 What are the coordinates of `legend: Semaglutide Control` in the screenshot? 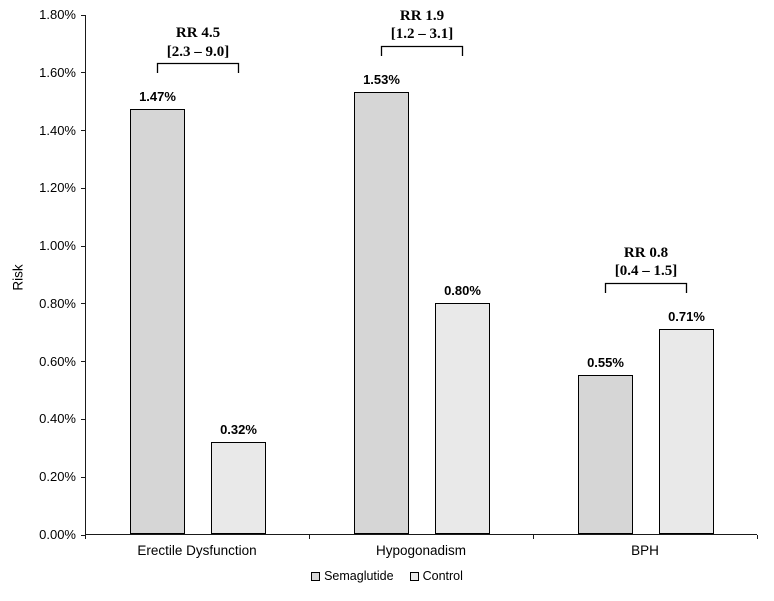 It's located at (387, 576).